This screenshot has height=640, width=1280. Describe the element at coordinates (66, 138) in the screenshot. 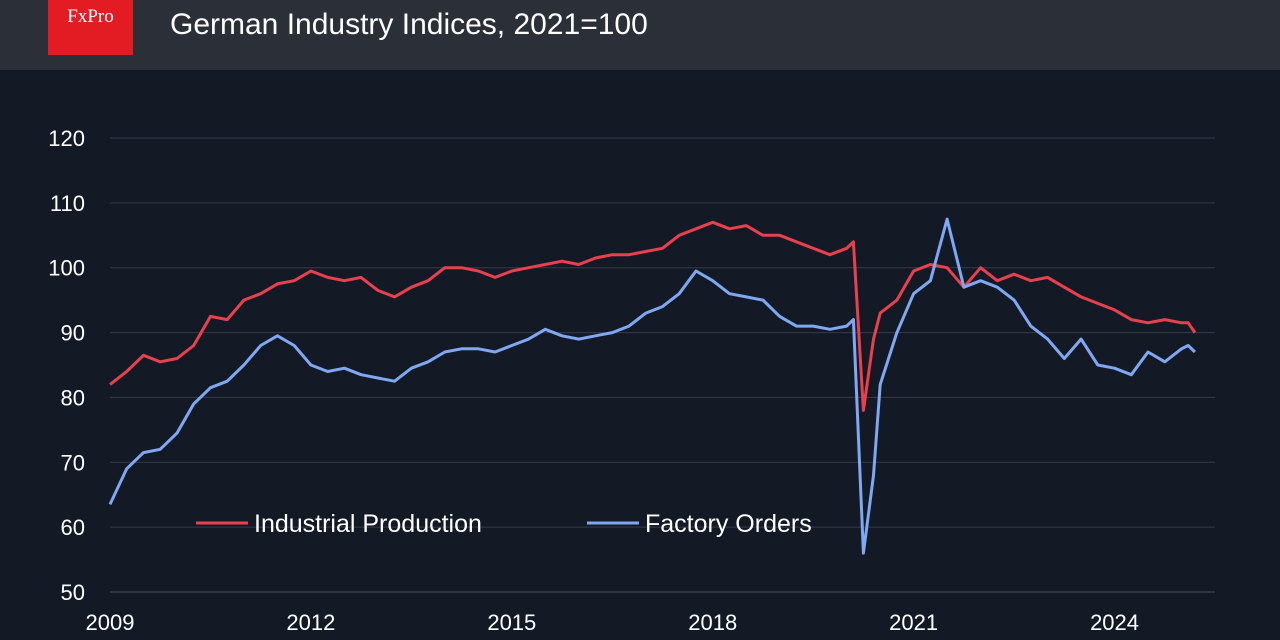

I see `y-tick-label-120: 120` at that location.